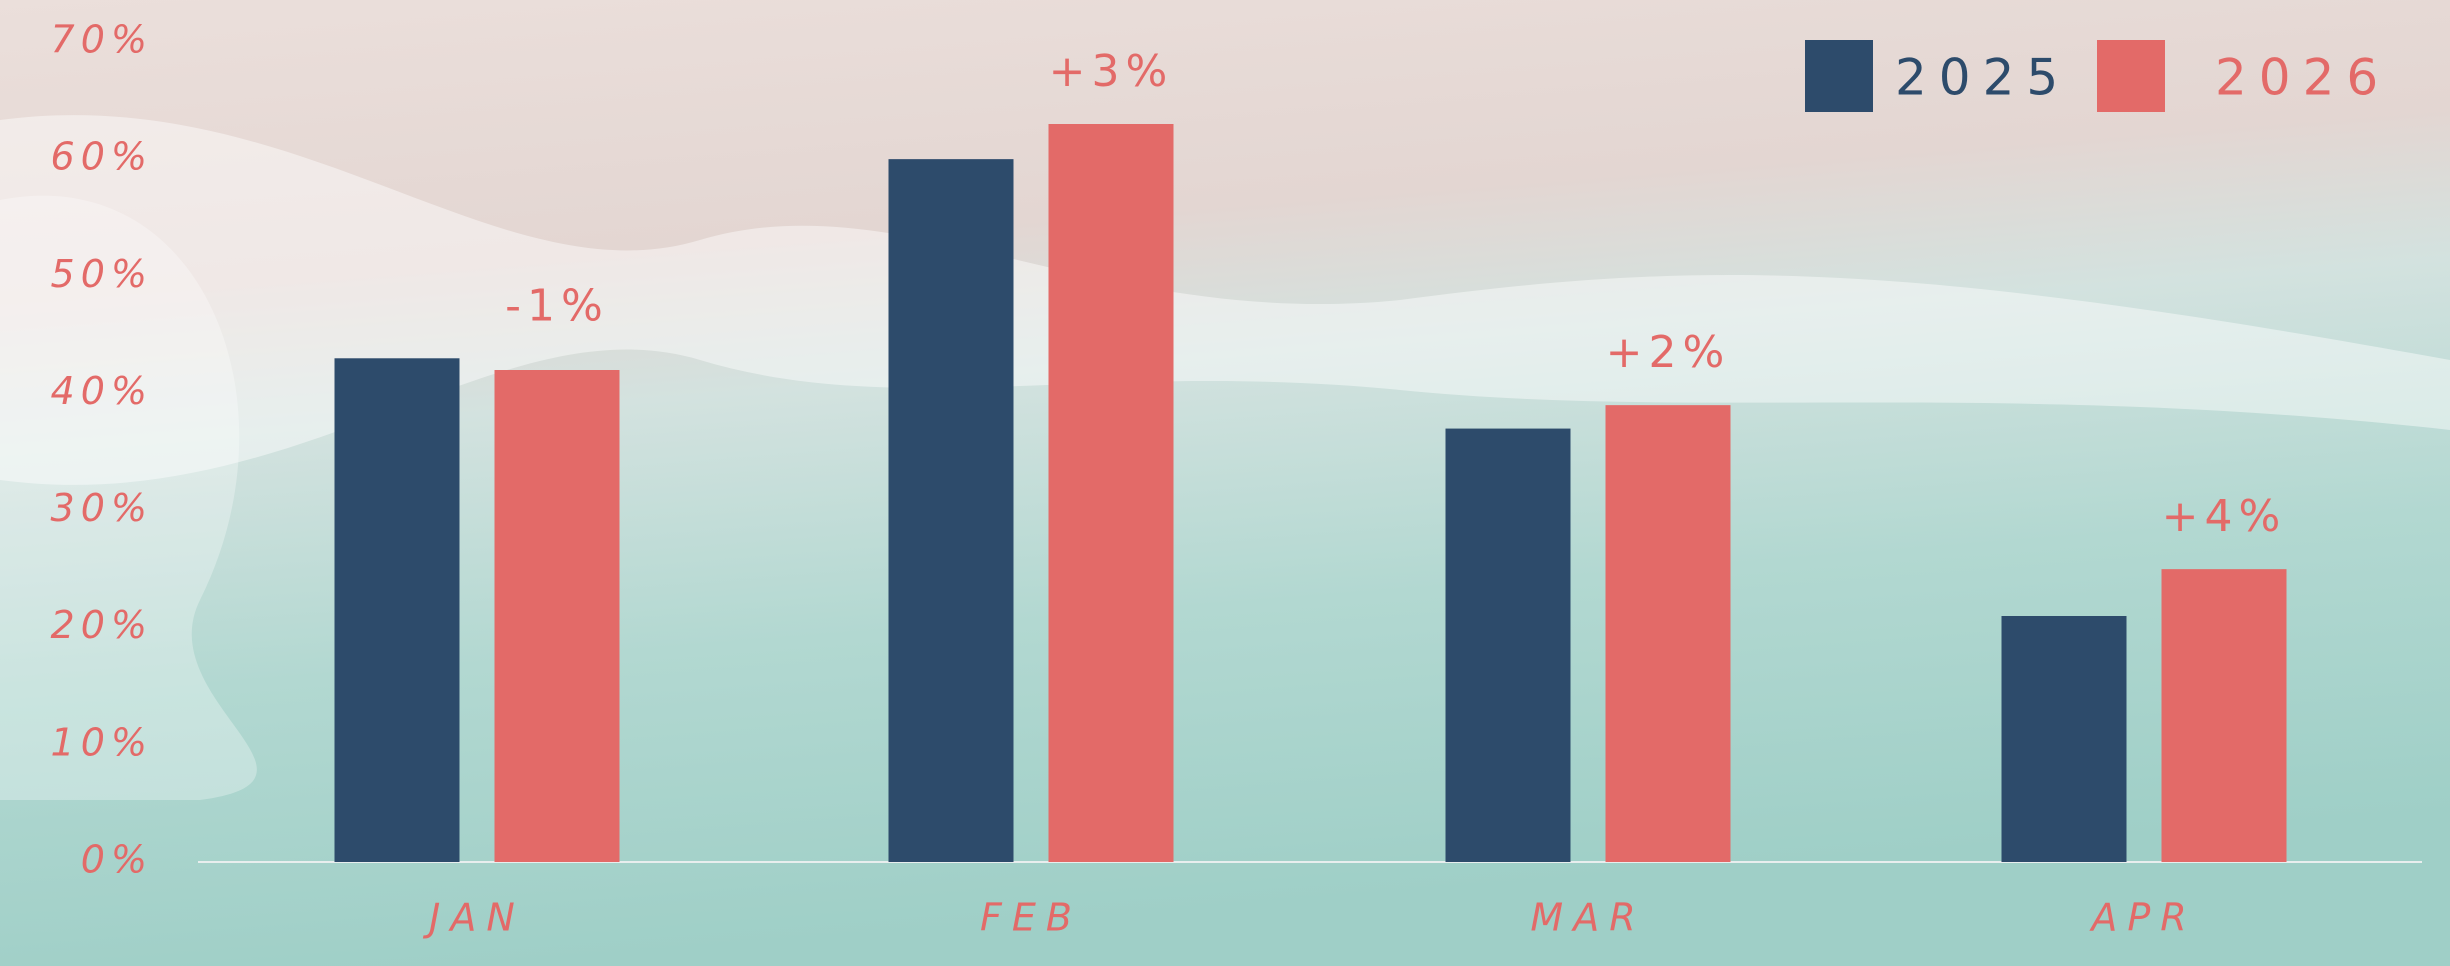 The height and width of the screenshot is (966, 2450). I want to click on y-tick-label: 40%, so click(102, 391).